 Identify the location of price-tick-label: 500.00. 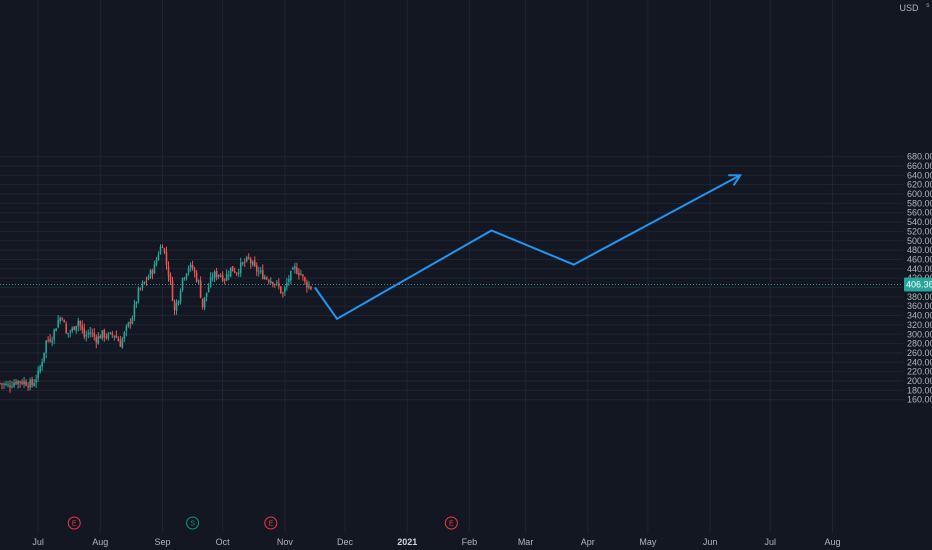
(919, 241).